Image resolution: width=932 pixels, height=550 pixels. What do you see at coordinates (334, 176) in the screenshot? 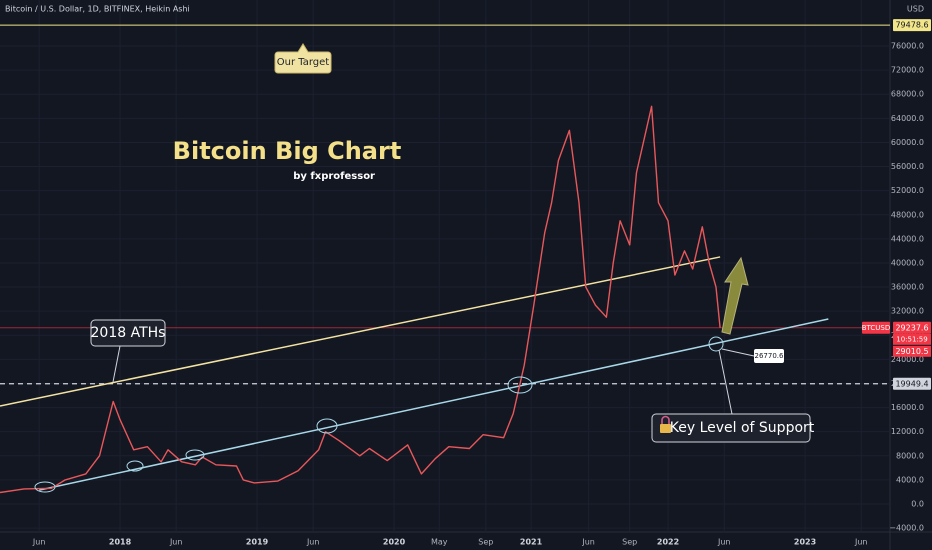
I see `byline: by fxprofessor` at bounding box center [334, 176].